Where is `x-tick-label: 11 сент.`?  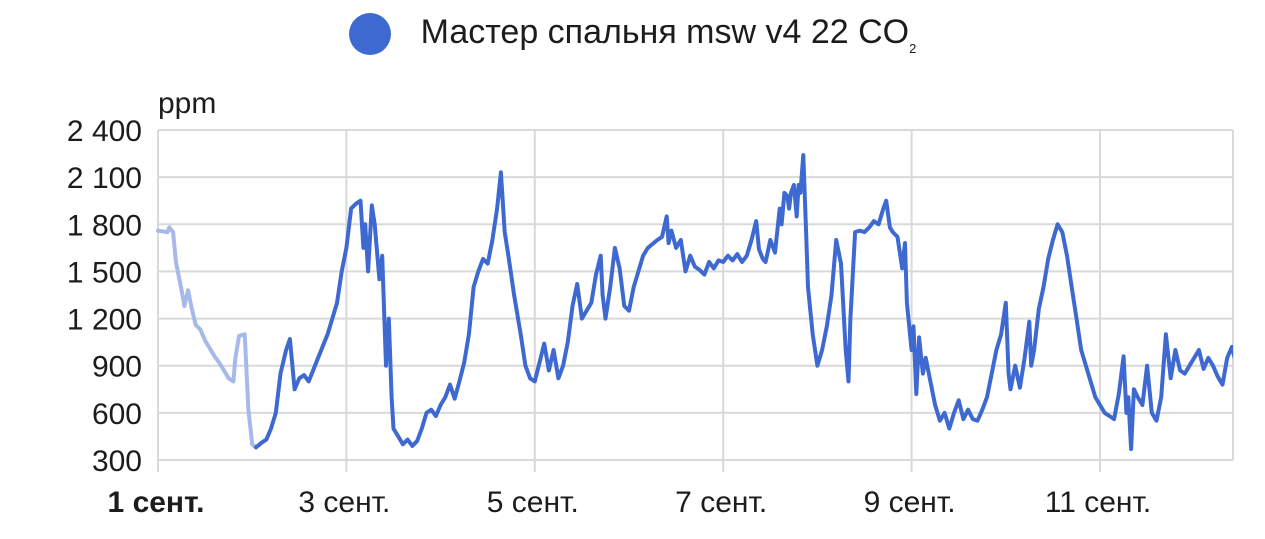
x-tick-label: 11 сент. is located at coordinates (1098, 502).